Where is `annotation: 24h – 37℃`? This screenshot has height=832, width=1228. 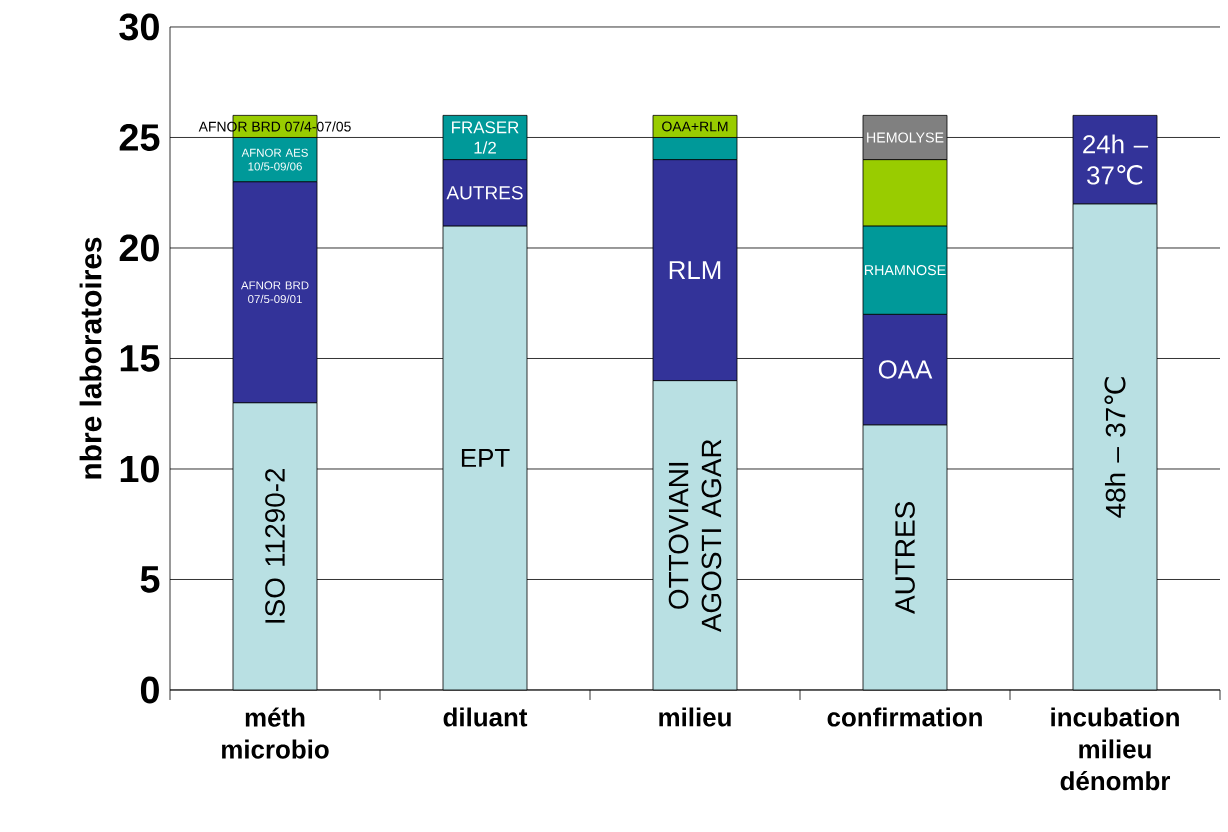
annotation: 24h – 37℃ is located at coordinates (1116, 159).